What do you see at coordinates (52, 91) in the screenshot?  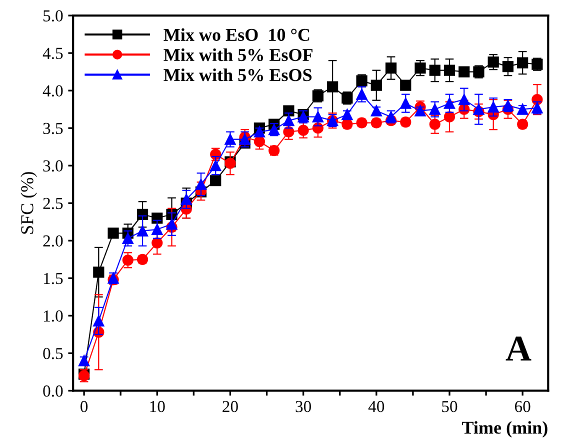 I see `y-tick-label: 4.0` at bounding box center [52, 91].